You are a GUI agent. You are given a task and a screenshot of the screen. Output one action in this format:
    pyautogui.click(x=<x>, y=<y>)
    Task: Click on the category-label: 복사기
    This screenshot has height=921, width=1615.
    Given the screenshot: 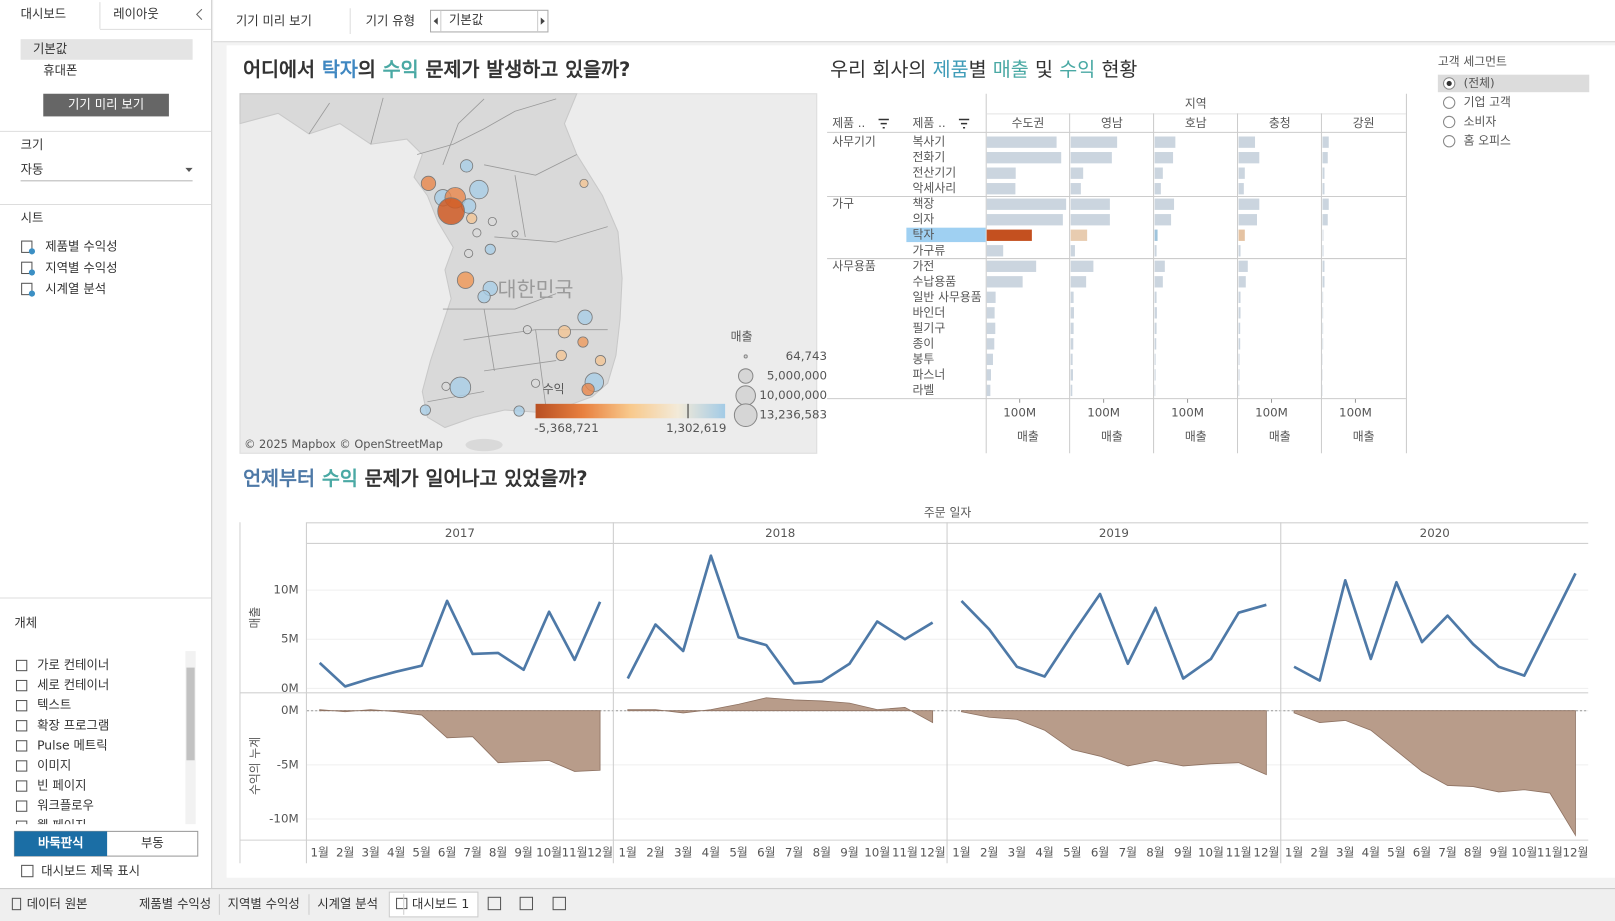 What is the action you would take?
    pyautogui.click(x=929, y=142)
    